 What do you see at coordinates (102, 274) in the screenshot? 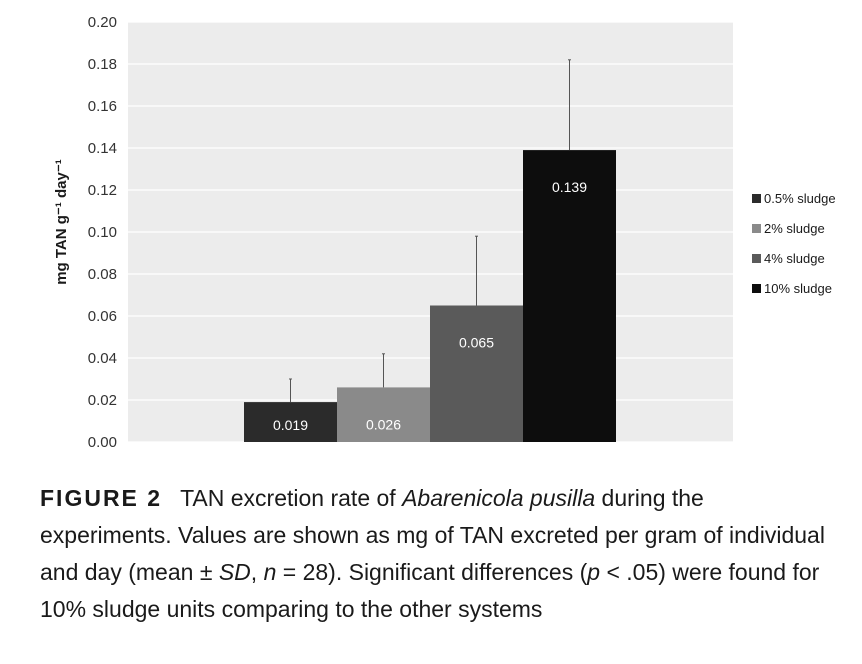
I see `y-tick-label: 0.08` at bounding box center [102, 274].